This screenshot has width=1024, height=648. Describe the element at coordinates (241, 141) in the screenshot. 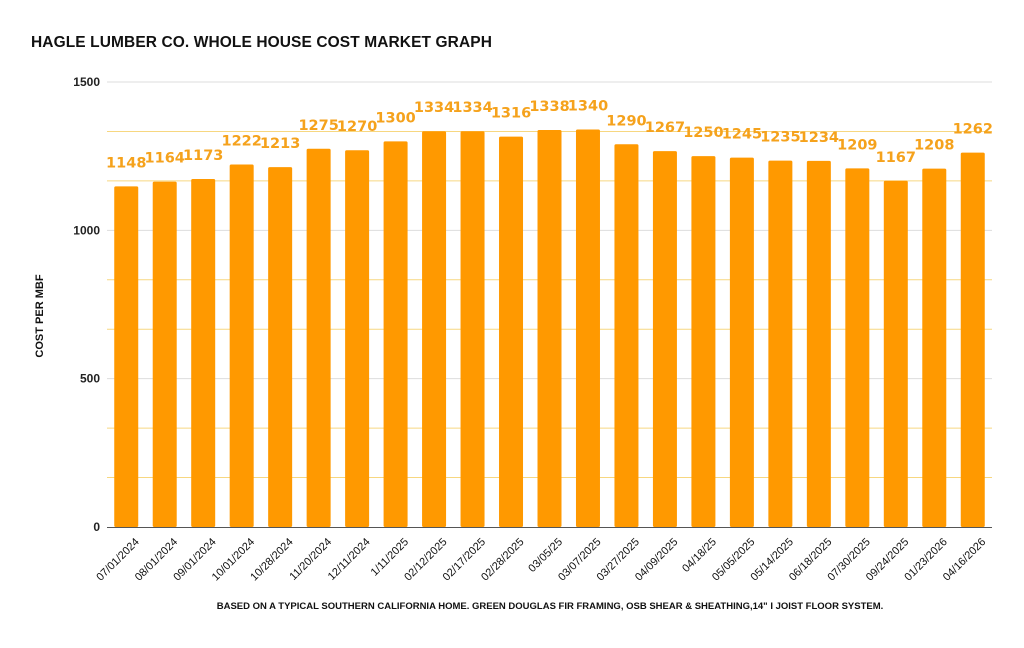

I see `data-label: 1222` at that location.